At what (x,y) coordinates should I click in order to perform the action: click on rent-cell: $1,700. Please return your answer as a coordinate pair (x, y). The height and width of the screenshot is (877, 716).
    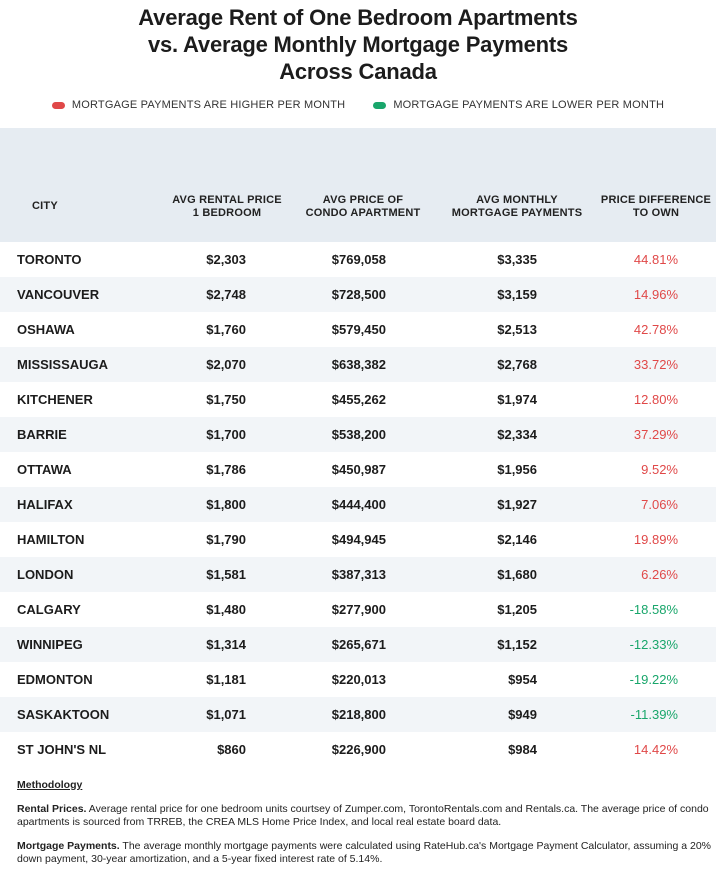
    Looking at the image, I should click on (226, 434).